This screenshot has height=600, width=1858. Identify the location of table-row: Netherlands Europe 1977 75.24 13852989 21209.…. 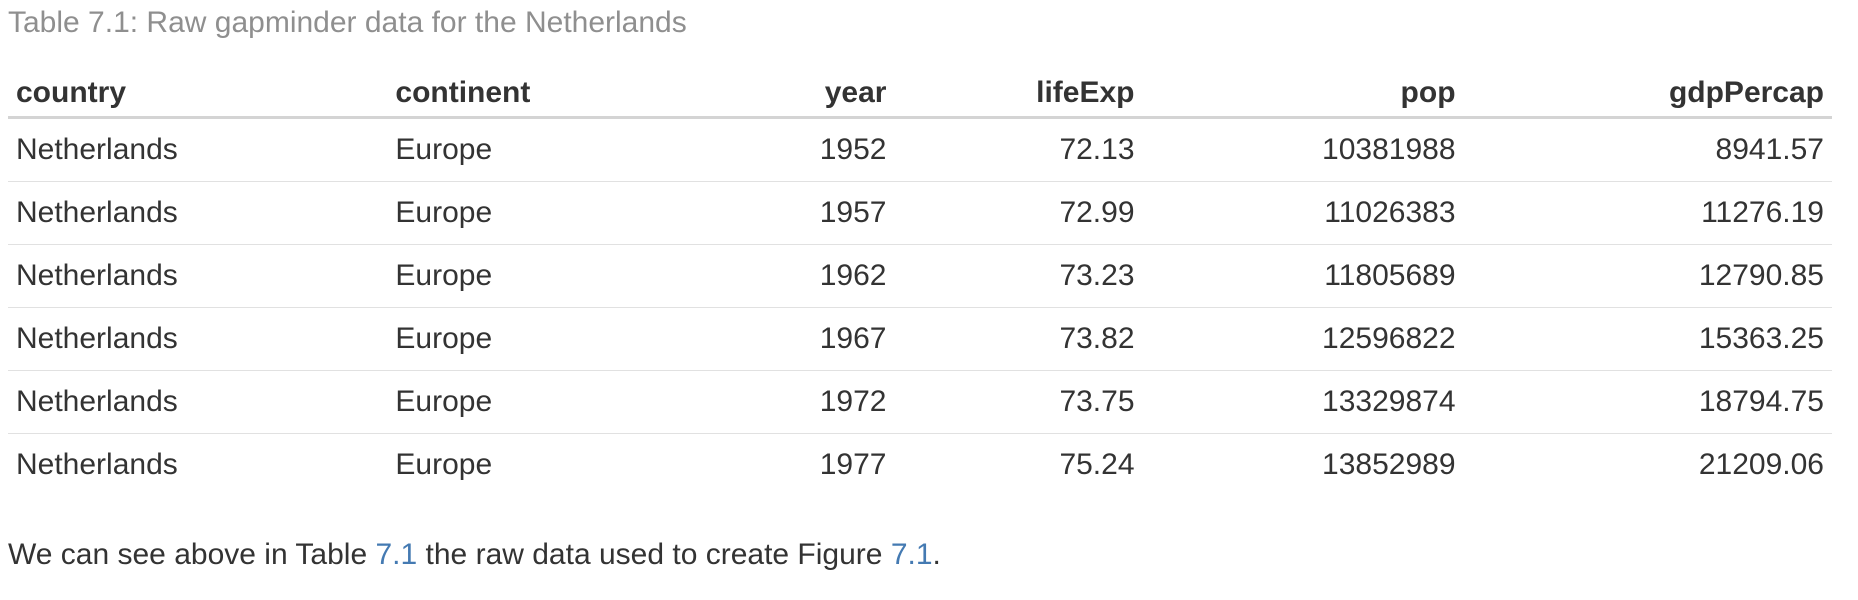
(920, 464).